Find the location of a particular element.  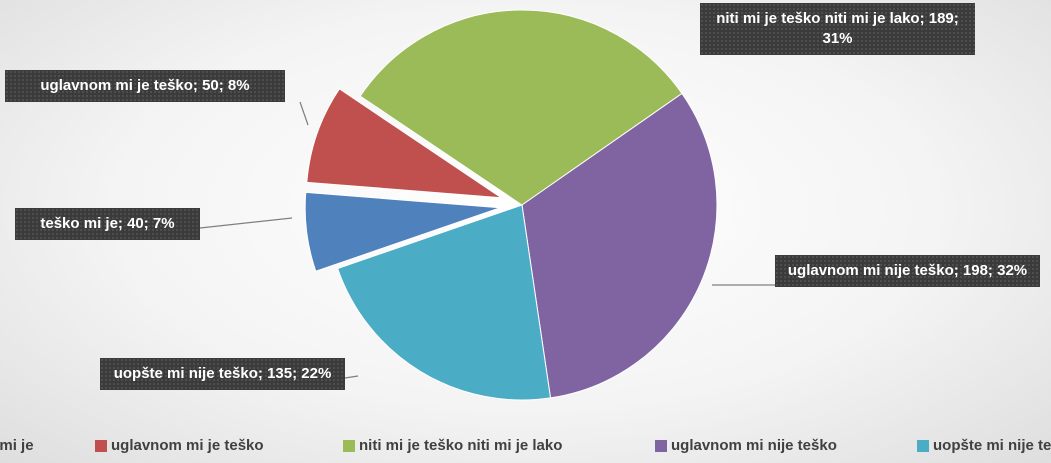

legend-label: uglavnom mi nije teško is located at coordinates (754, 445).